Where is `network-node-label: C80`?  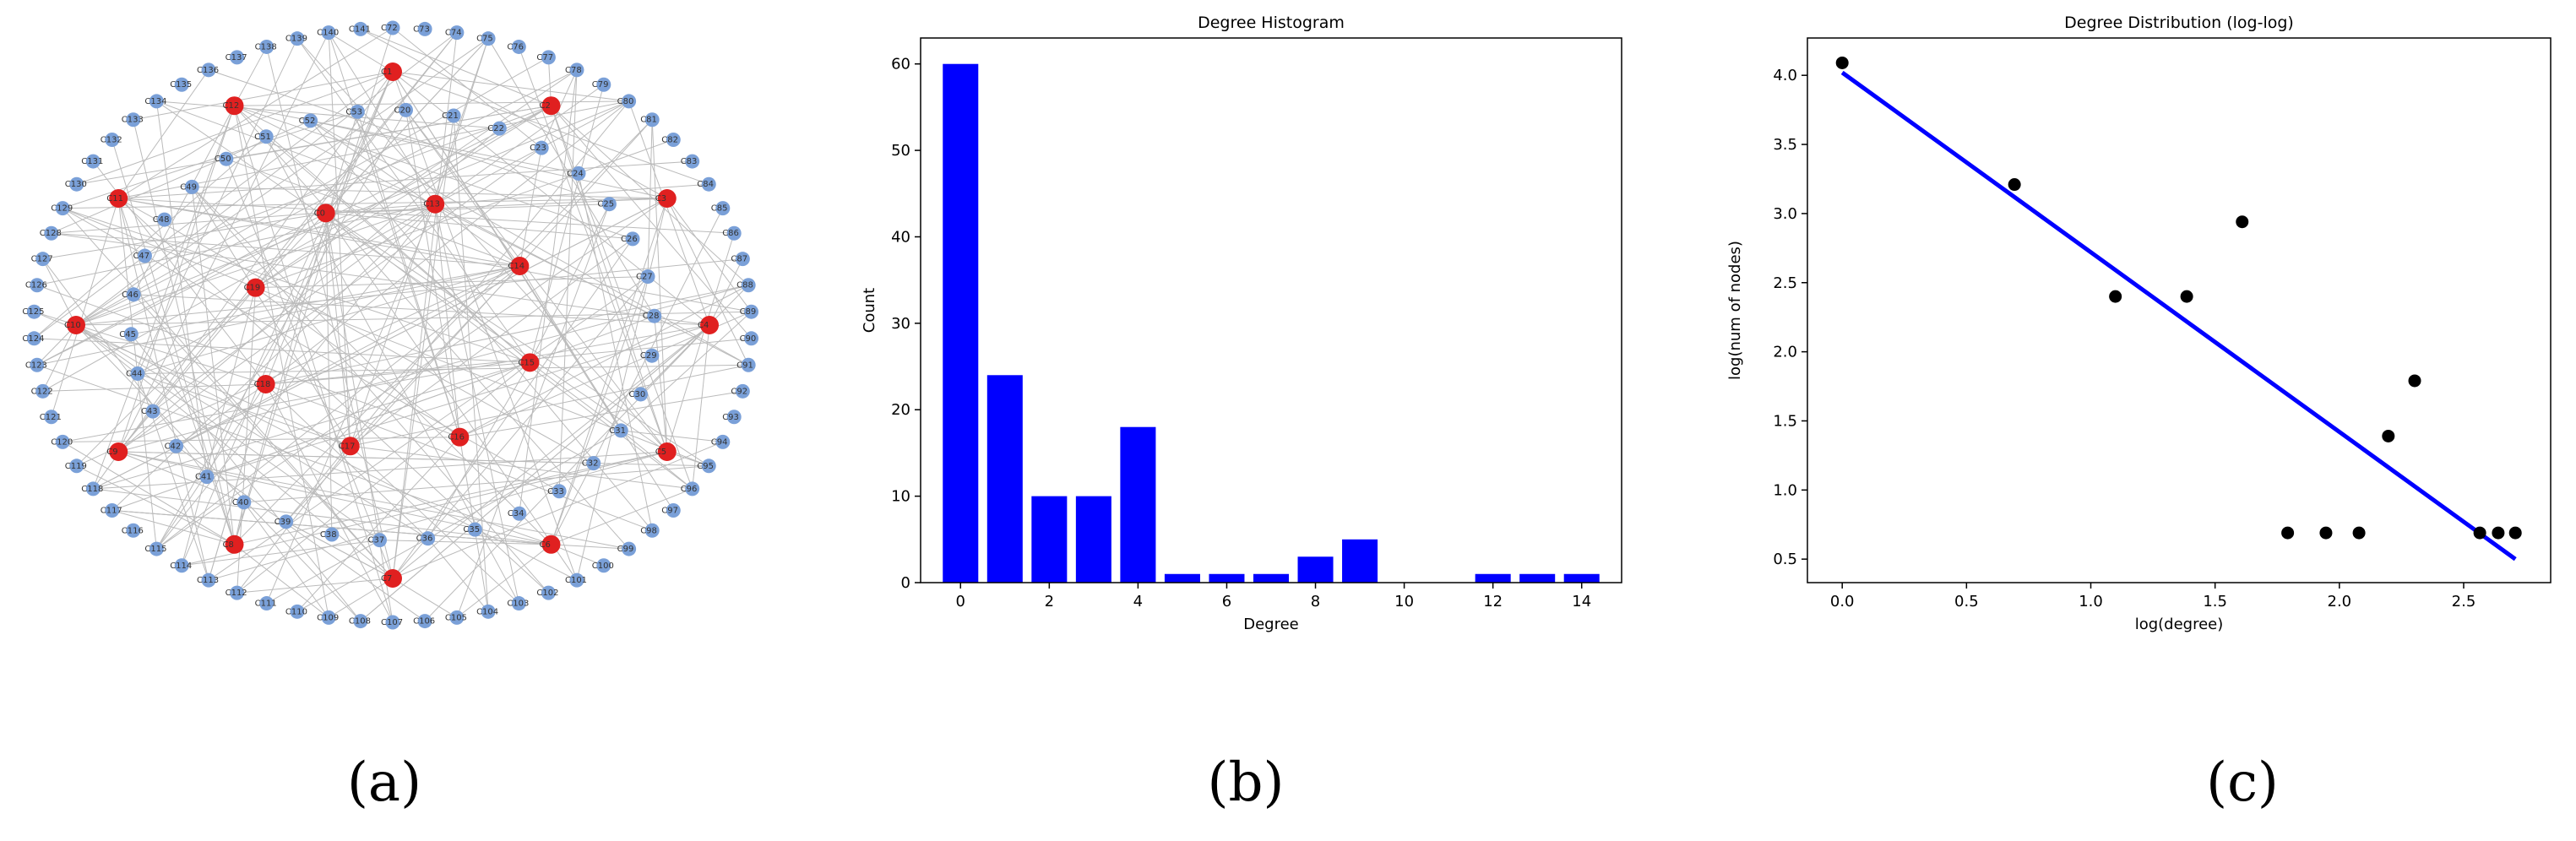 network-node-label: C80 is located at coordinates (625, 101).